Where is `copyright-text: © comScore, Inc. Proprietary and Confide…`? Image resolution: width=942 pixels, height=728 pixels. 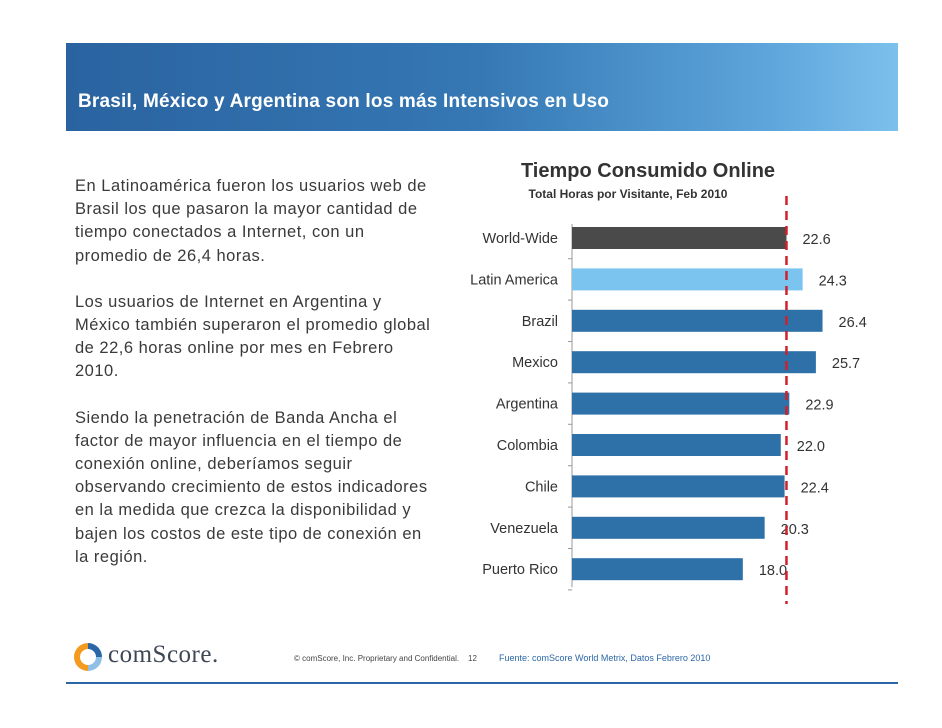 copyright-text: © comScore, Inc. Proprietary and Confide… is located at coordinates (377, 658).